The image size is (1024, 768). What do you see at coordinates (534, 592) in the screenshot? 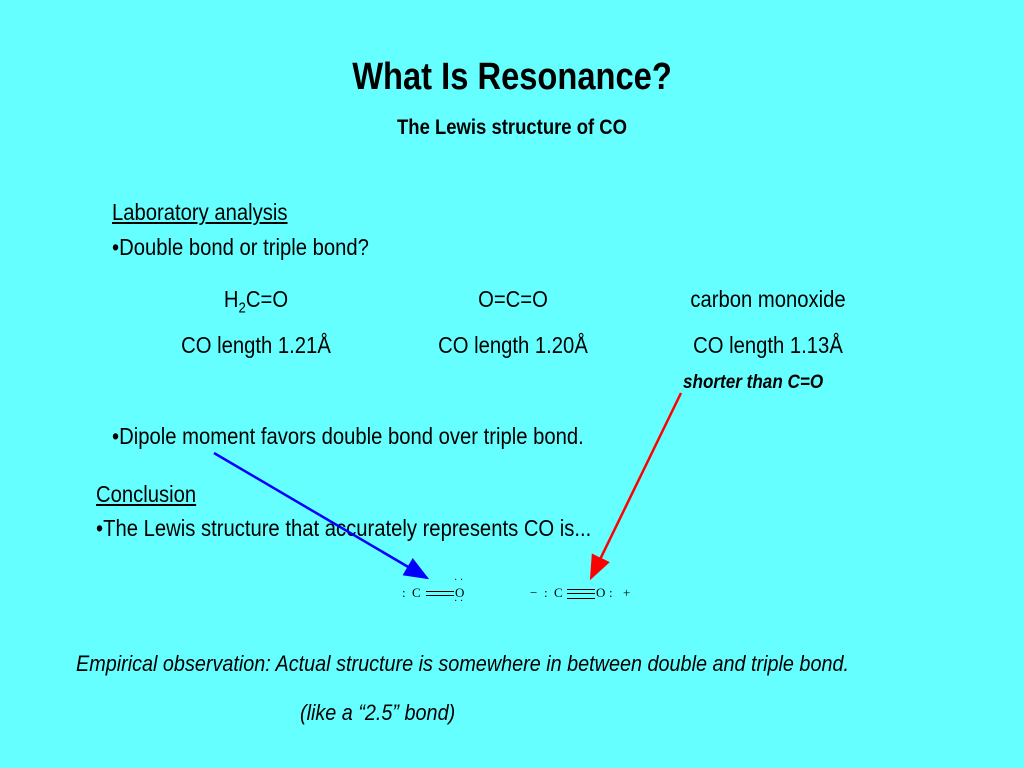
I see `minus-charge: −` at bounding box center [534, 592].